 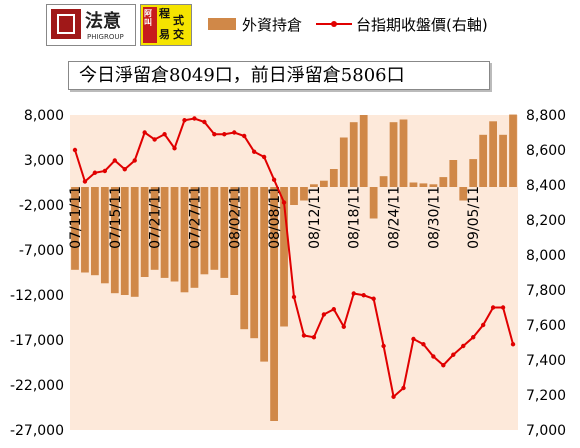 I want to click on logo2-red-band, so click(x=150, y=25).